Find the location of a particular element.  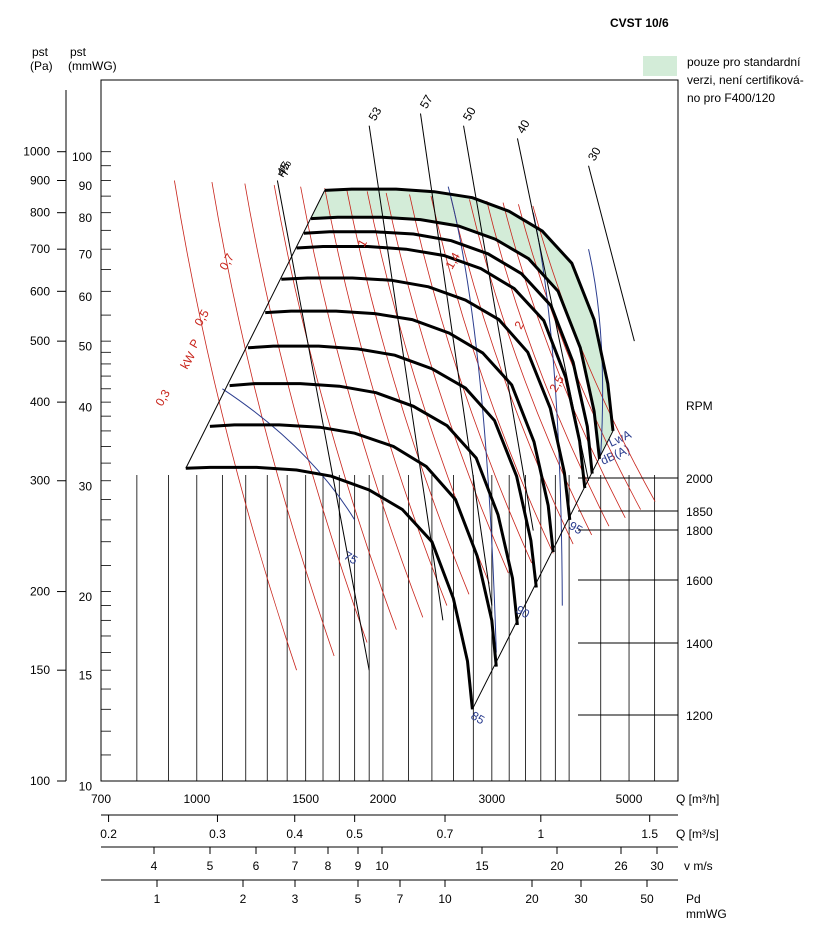

legend-line-2: verzi, není certifiková- is located at coordinates (745, 80).